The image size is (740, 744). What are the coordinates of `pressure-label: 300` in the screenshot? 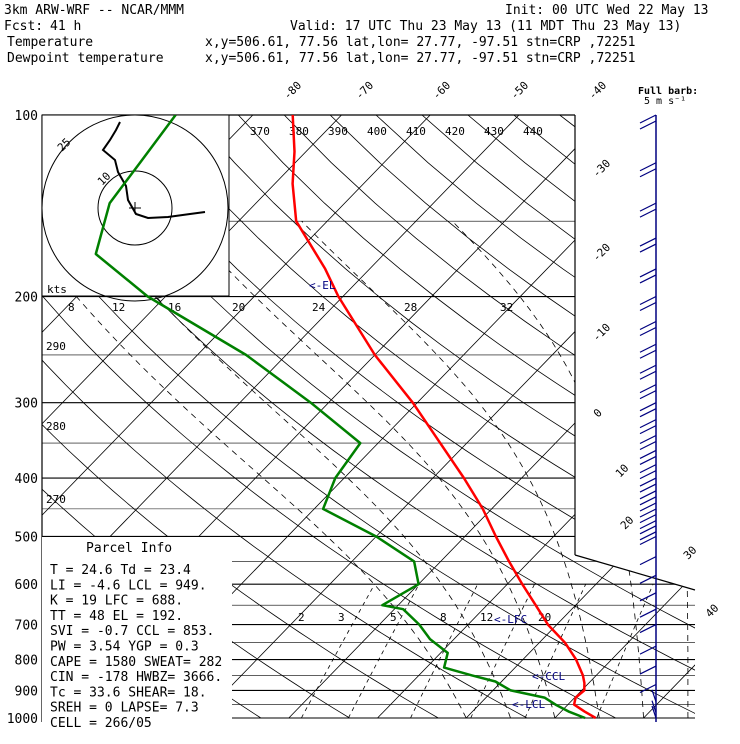 It's located at (26, 404).